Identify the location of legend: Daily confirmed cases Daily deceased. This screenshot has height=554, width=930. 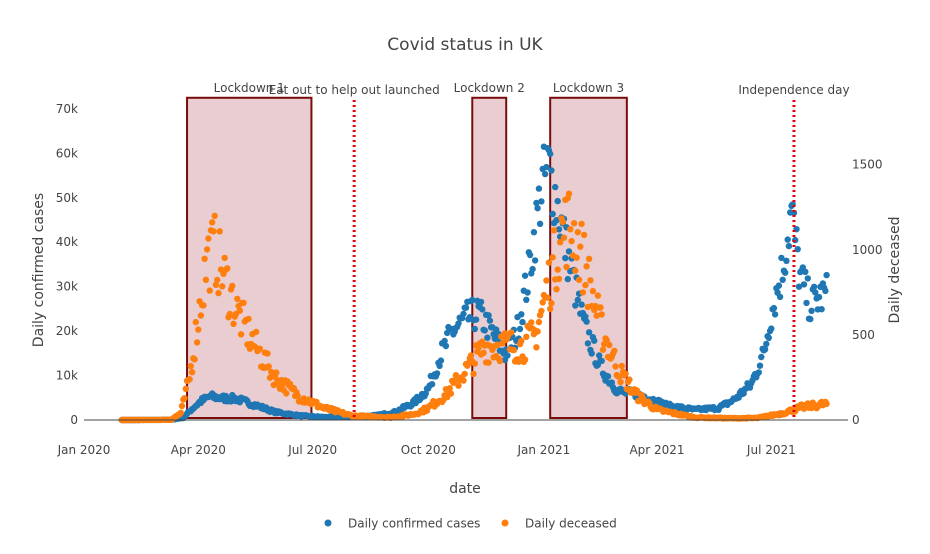
(470, 524).